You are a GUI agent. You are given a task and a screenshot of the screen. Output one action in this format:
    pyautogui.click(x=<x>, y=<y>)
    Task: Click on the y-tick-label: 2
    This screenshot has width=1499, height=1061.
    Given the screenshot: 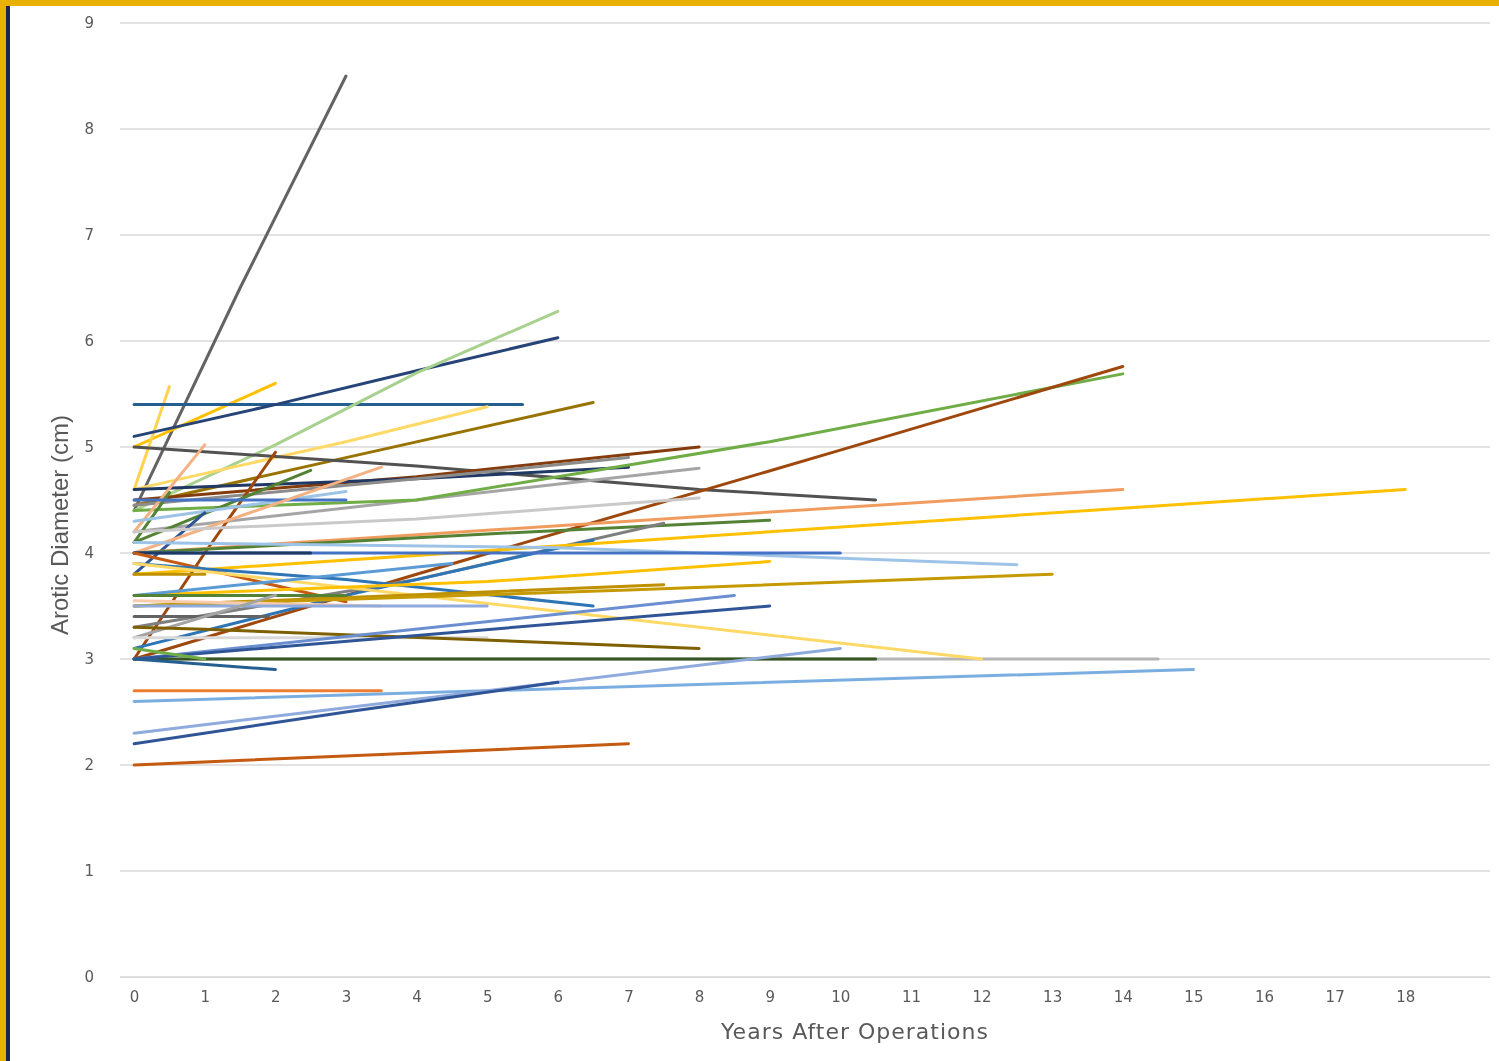 What is the action you would take?
    pyautogui.click(x=89, y=765)
    